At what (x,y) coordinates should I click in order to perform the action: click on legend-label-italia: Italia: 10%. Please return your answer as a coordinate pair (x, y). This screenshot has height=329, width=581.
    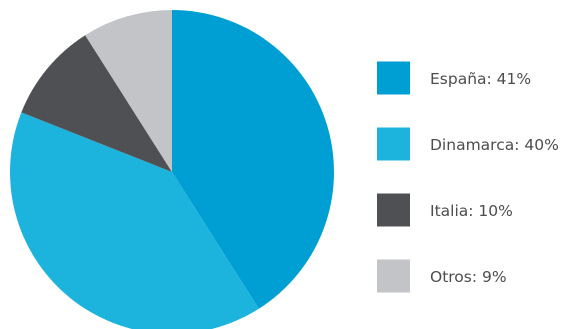
    Looking at the image, I should click on (471, 211).